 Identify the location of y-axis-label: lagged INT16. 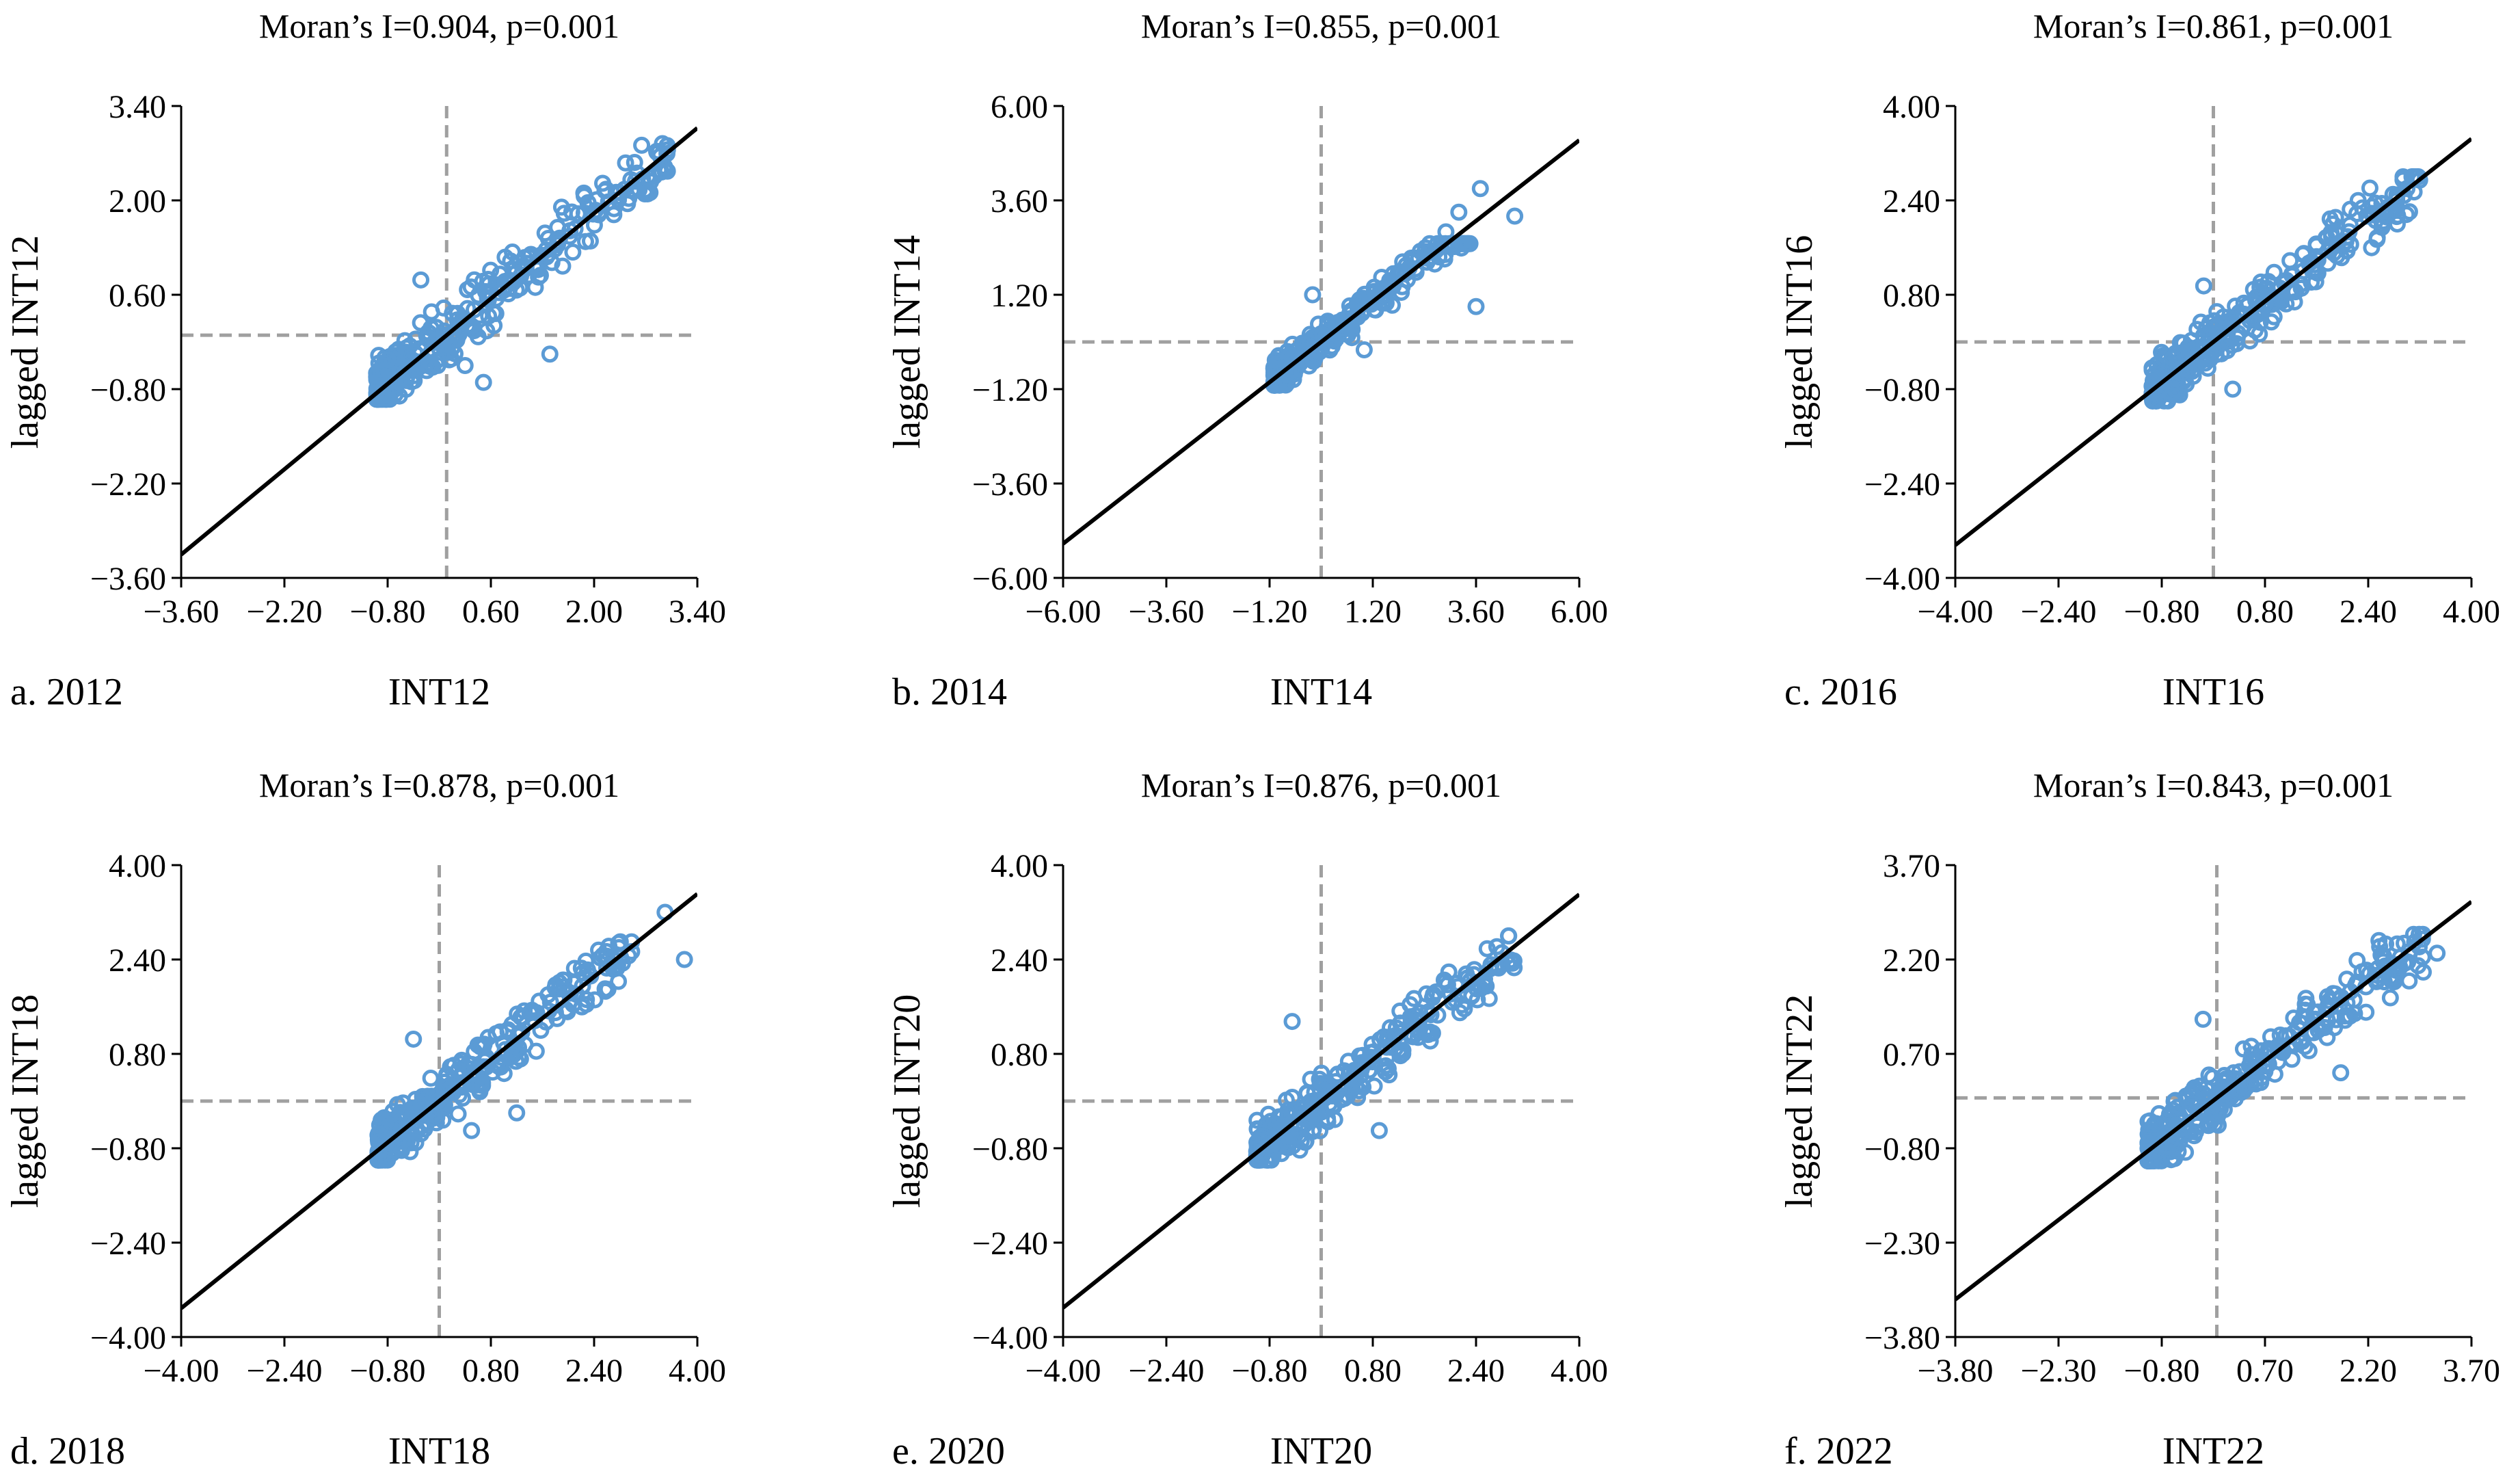
(1799, 342).